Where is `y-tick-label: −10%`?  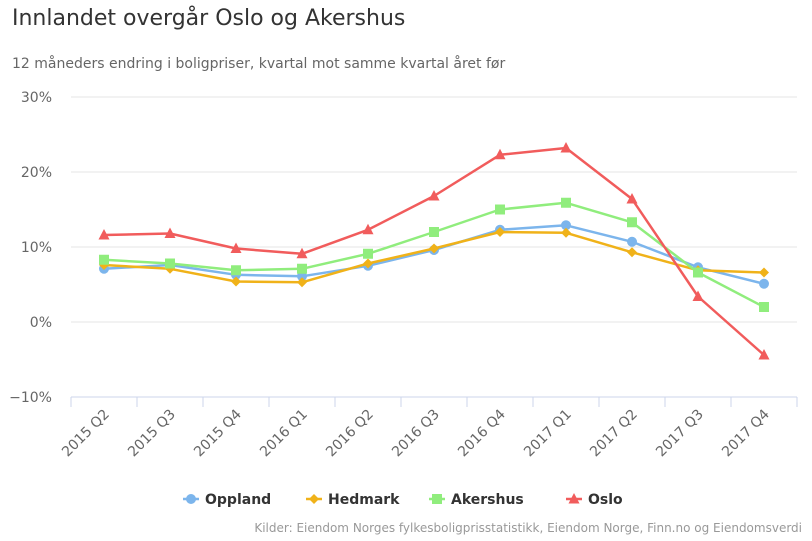 y-tick-label: −10% is located at coordinates (30, 398).